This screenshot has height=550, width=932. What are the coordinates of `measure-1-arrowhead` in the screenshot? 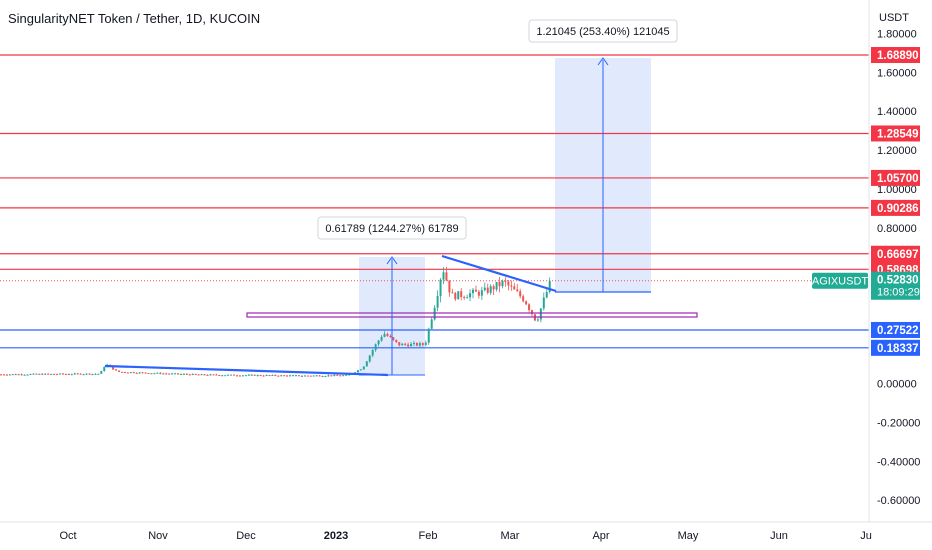 It's located at (392, 260).